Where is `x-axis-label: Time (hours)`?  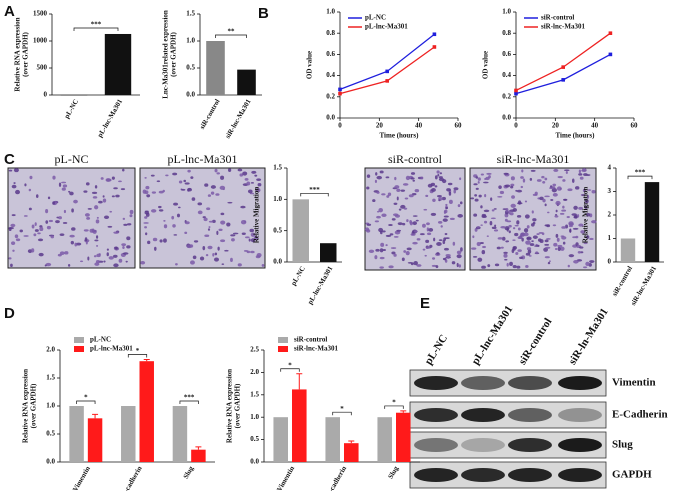 x-axis-label: Time (hours) is located at coordinates (576, 136).